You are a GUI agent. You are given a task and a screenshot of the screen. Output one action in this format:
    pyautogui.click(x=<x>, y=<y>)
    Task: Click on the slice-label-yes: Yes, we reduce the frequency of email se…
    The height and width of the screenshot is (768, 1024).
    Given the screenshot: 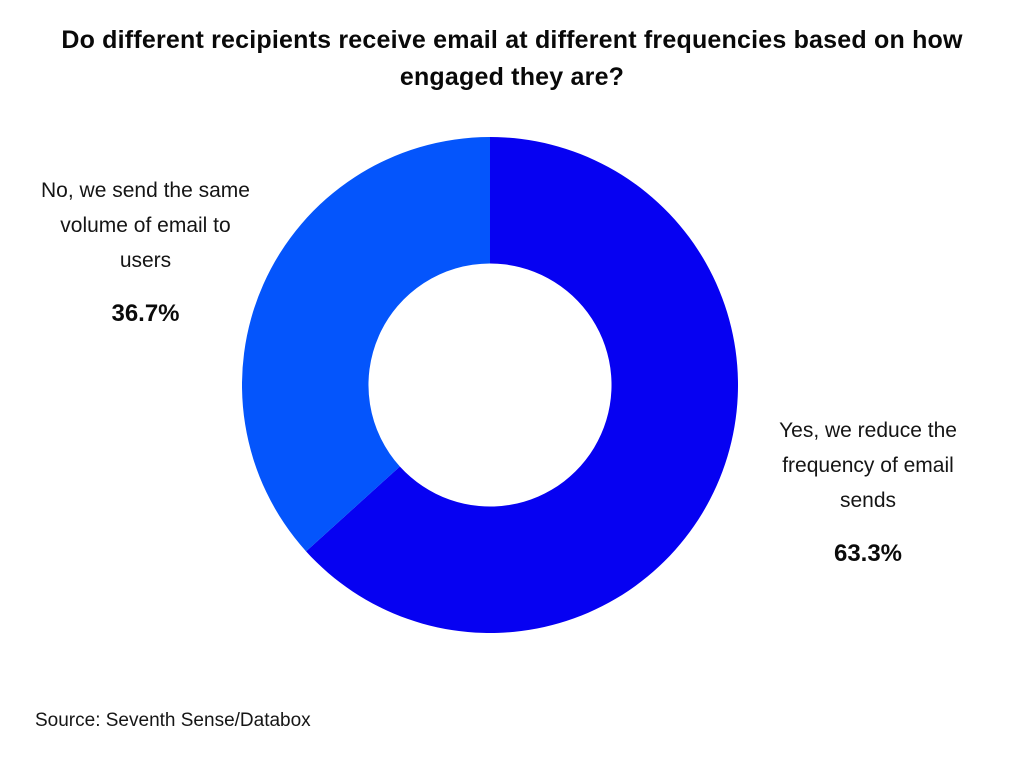 What is the action you would take?
    pyautogui.click(x=868, y=491)
    